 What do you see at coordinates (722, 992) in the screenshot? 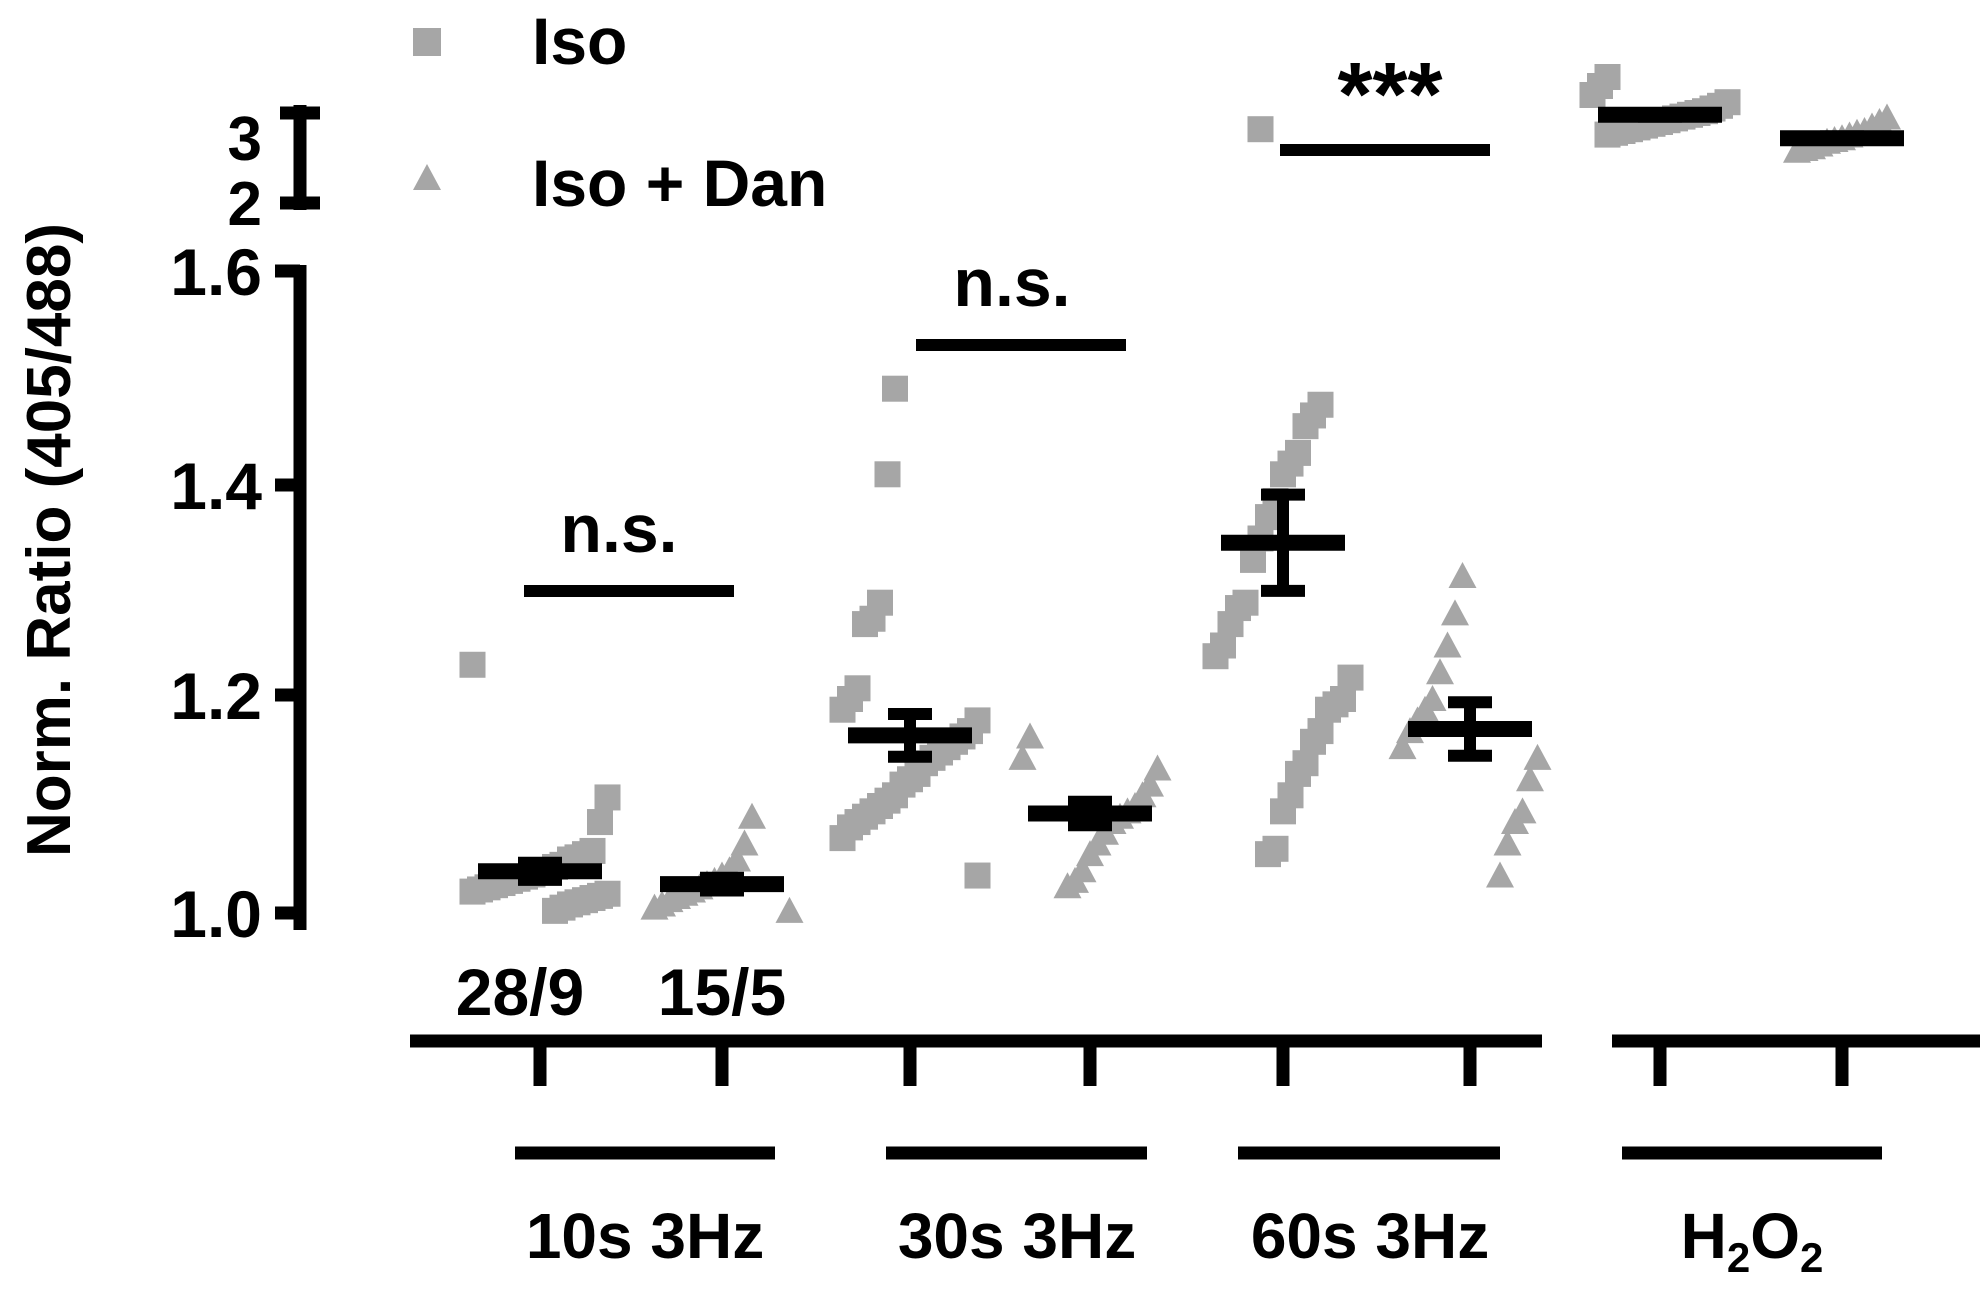
I see `count-label: 15/5` at bounding box center [722, 992].